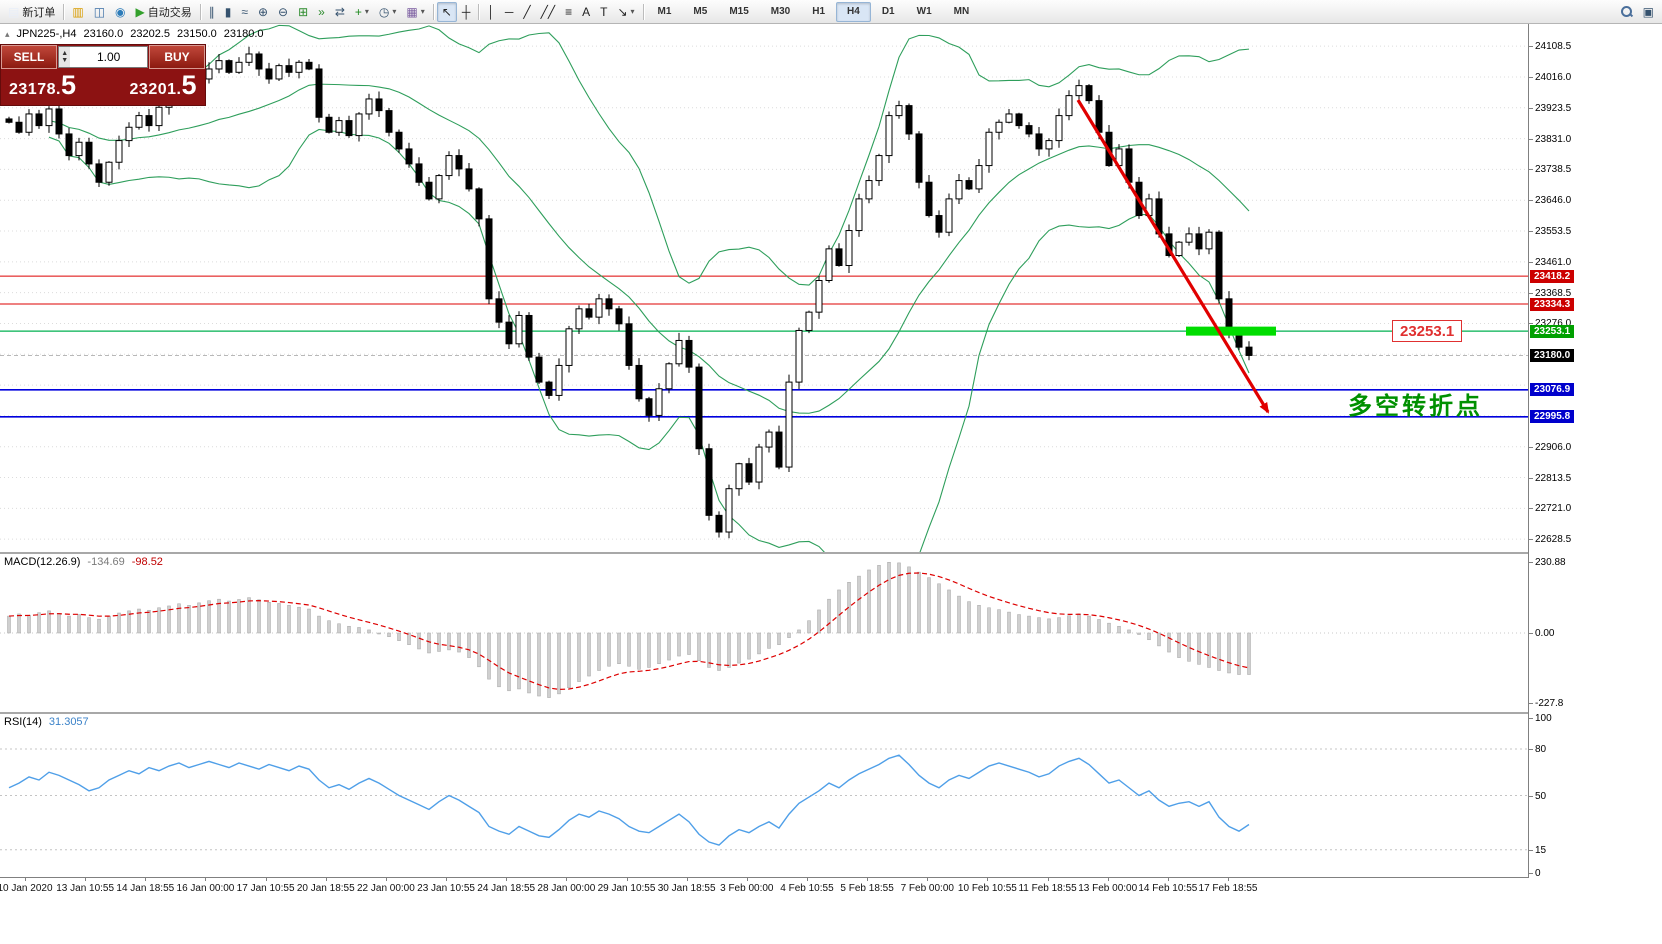 This screenshot has width=1662, height=944. Describe the element at coordinates (120, 12) in the screenshot. I see `terminal-icon: ◉` at that location.